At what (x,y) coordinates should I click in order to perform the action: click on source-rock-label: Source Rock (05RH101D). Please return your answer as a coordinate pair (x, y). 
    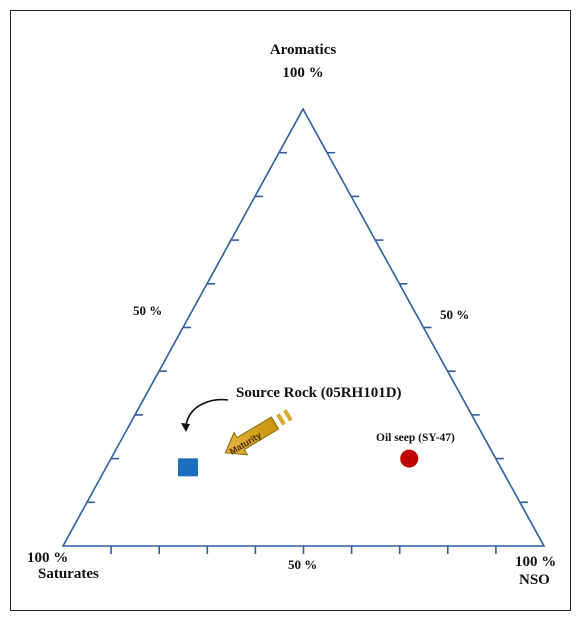
    Looking at the image, I should click on (319, 393).